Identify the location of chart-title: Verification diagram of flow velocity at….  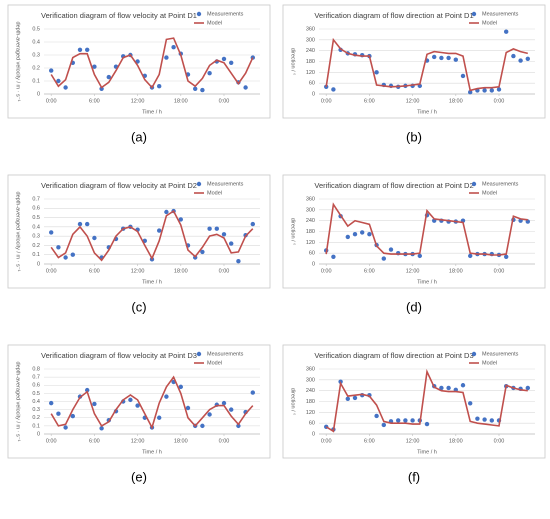
(119, 355).